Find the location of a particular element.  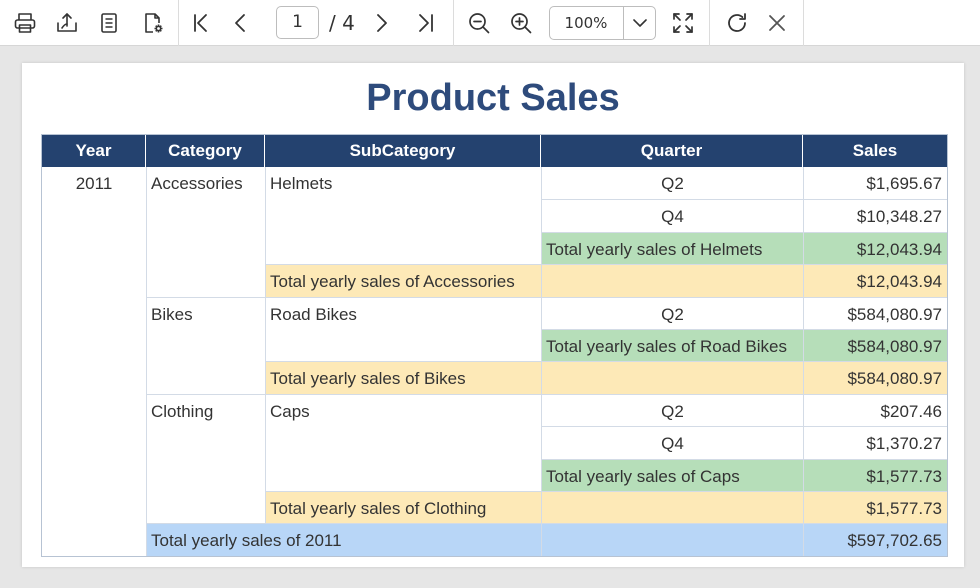

subcategory-total-label: Total yearly sales of Helmets is located at coordinates (672, 248).